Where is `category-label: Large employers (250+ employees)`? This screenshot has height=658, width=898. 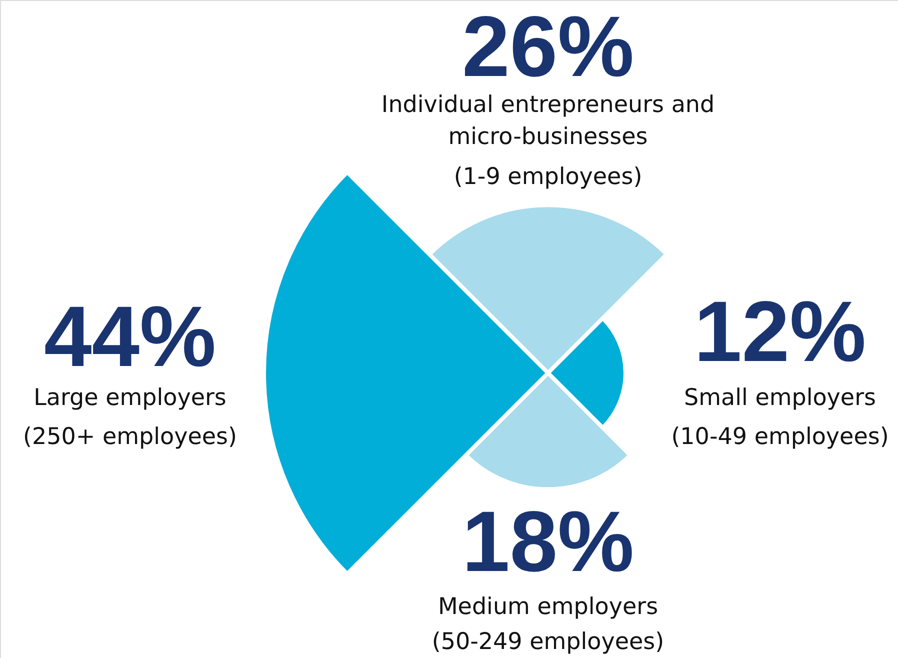 category-label: Large employers (250+ employees) is located at coordinates (130, 417).